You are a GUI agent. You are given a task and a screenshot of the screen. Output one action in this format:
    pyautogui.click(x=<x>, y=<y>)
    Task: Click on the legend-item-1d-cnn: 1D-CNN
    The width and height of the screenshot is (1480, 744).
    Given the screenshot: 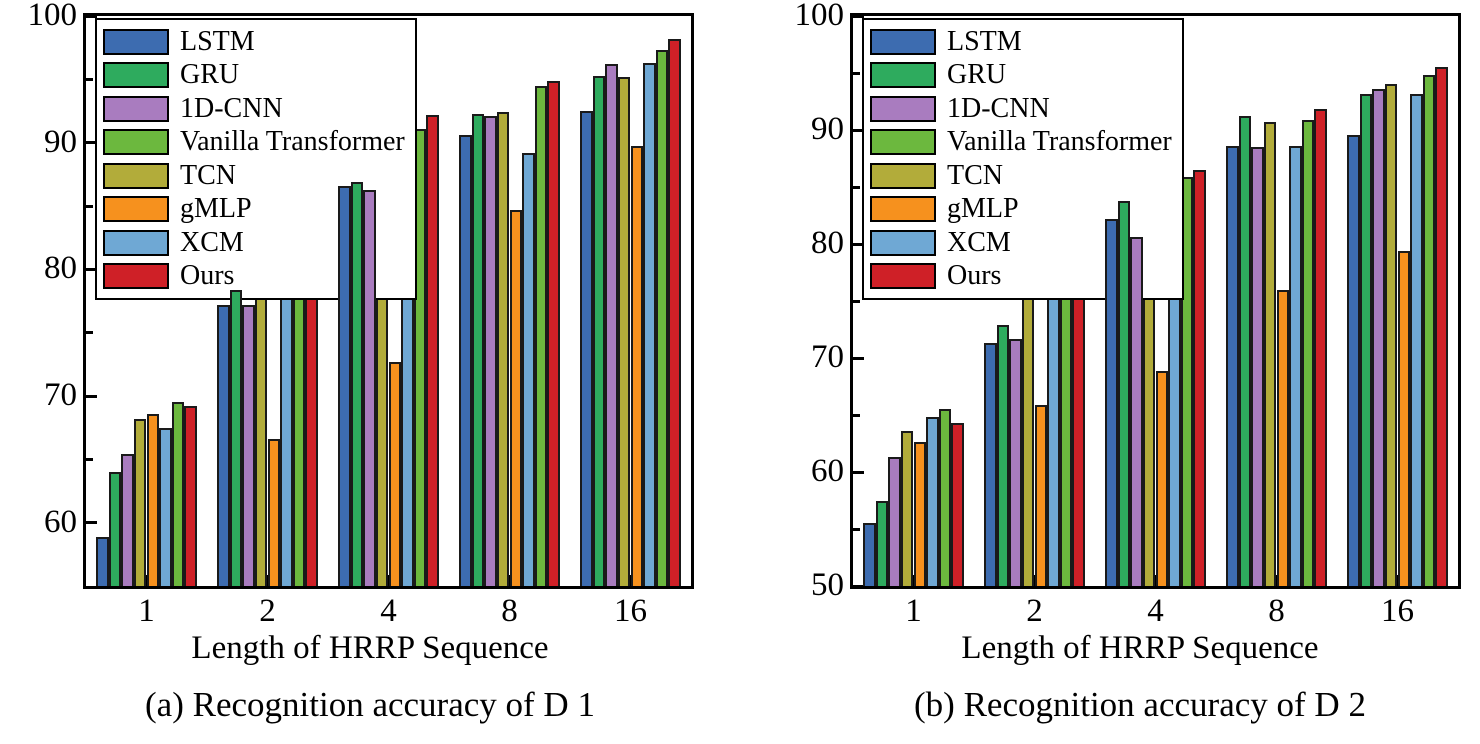 What is the action you would take?
    pyautogui.click(x=1021, y=109)
    